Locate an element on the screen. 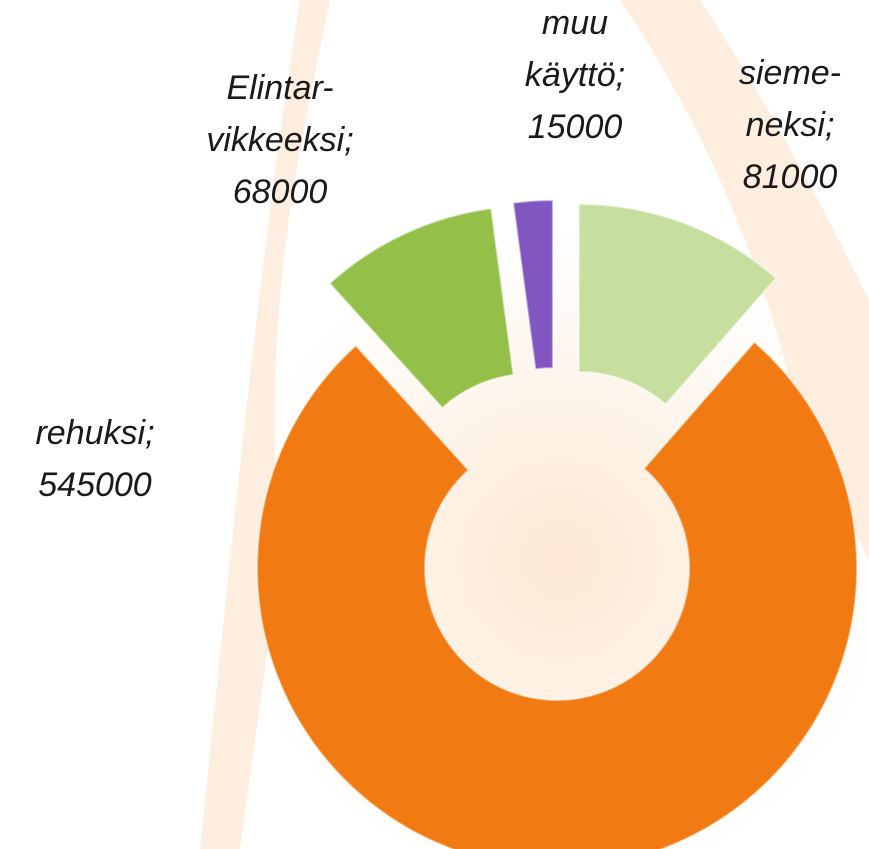 The width and height of the screenshot is (869, 849). data-label-name: vikkeeksi; is located at coordinates (279, 140).